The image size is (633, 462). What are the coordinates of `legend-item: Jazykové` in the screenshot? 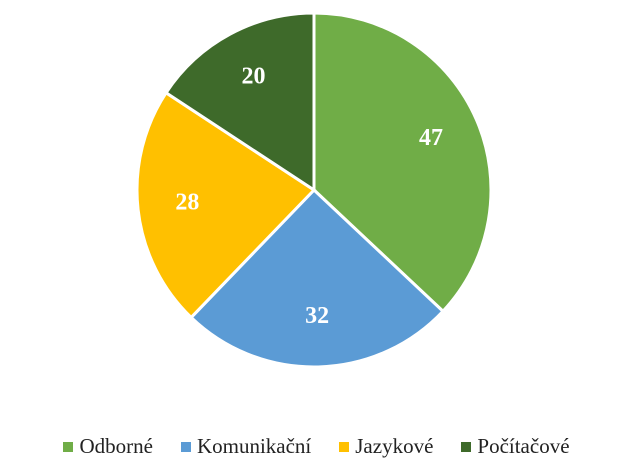 It's located at (386, 446).